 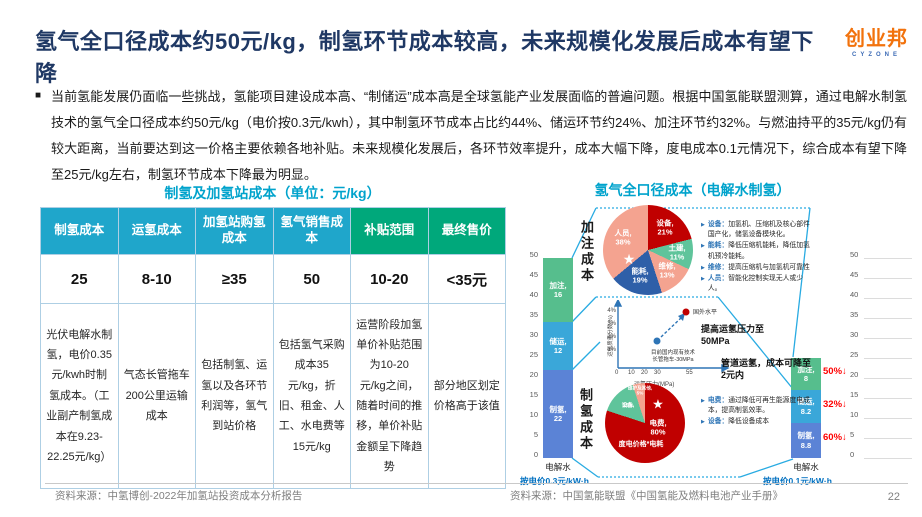 What do you see at coordinates (671, 336) in the screenshot?
I see `mini-chart-axes` at bounding box center [671, 336].